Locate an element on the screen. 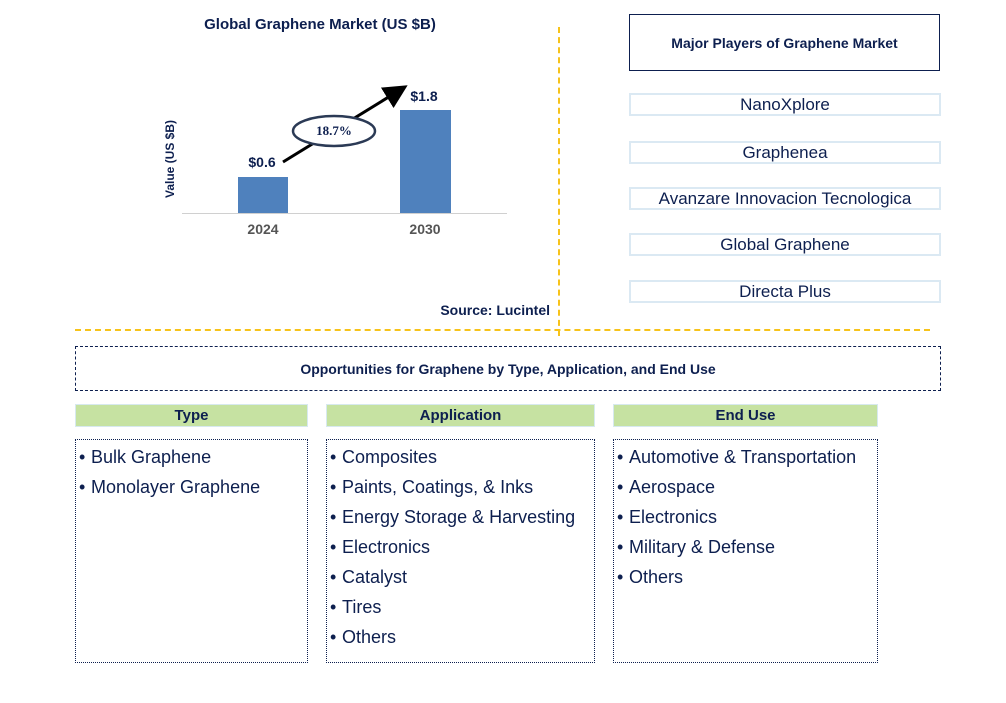 This screenshot has width=1006, height=703. source-label: Source: Lucintel is located at coordinates (495, 310).